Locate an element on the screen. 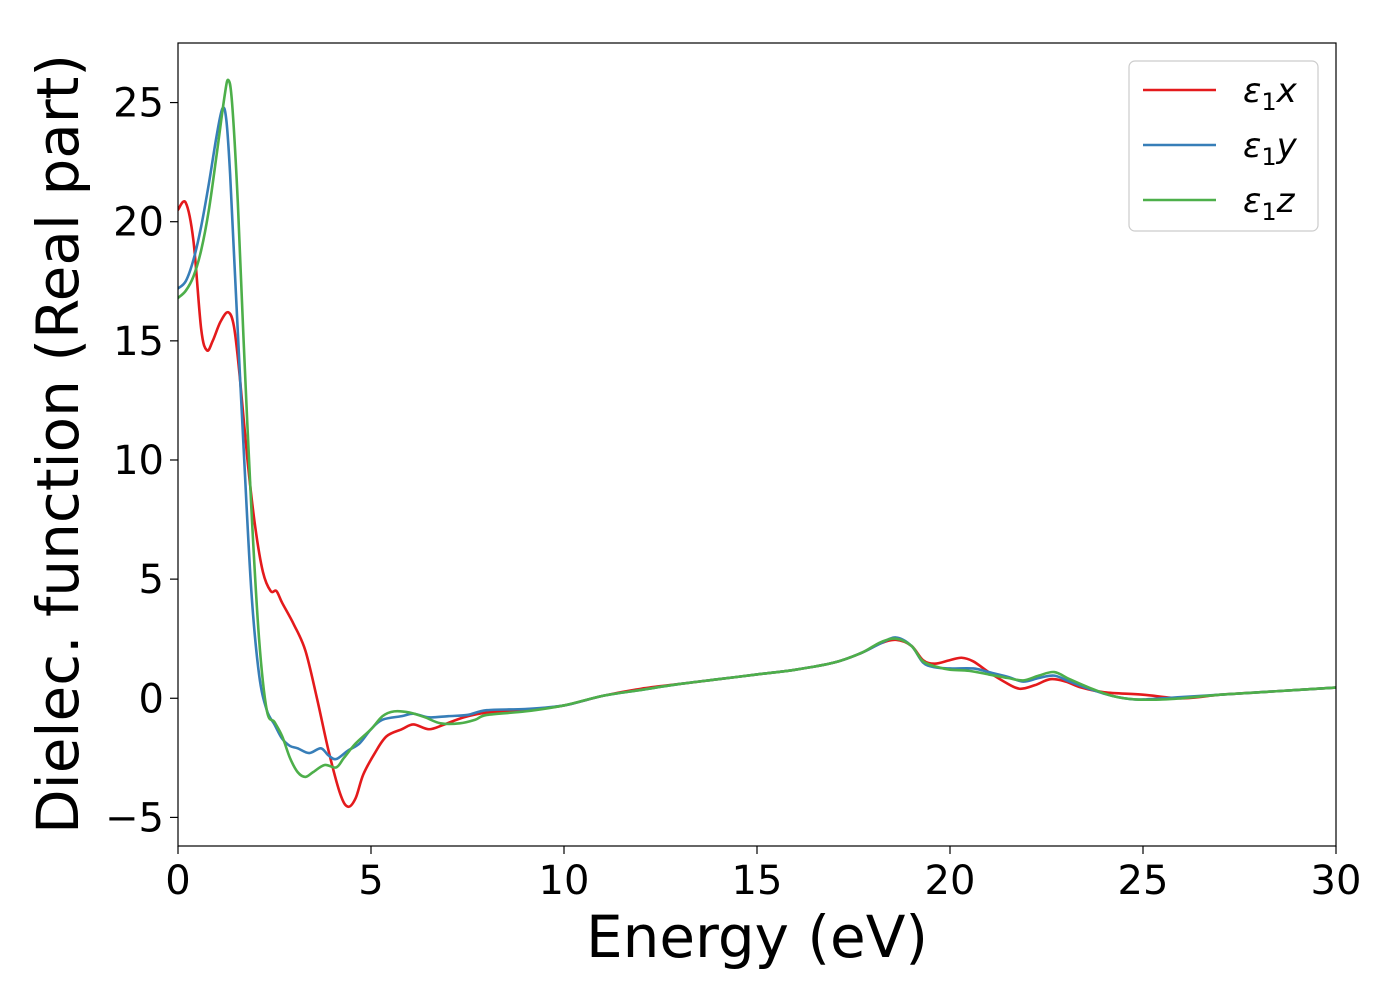 The image size is (1400, 1000). legend-label-z: ε1z is located at coordinates (1269, 203).